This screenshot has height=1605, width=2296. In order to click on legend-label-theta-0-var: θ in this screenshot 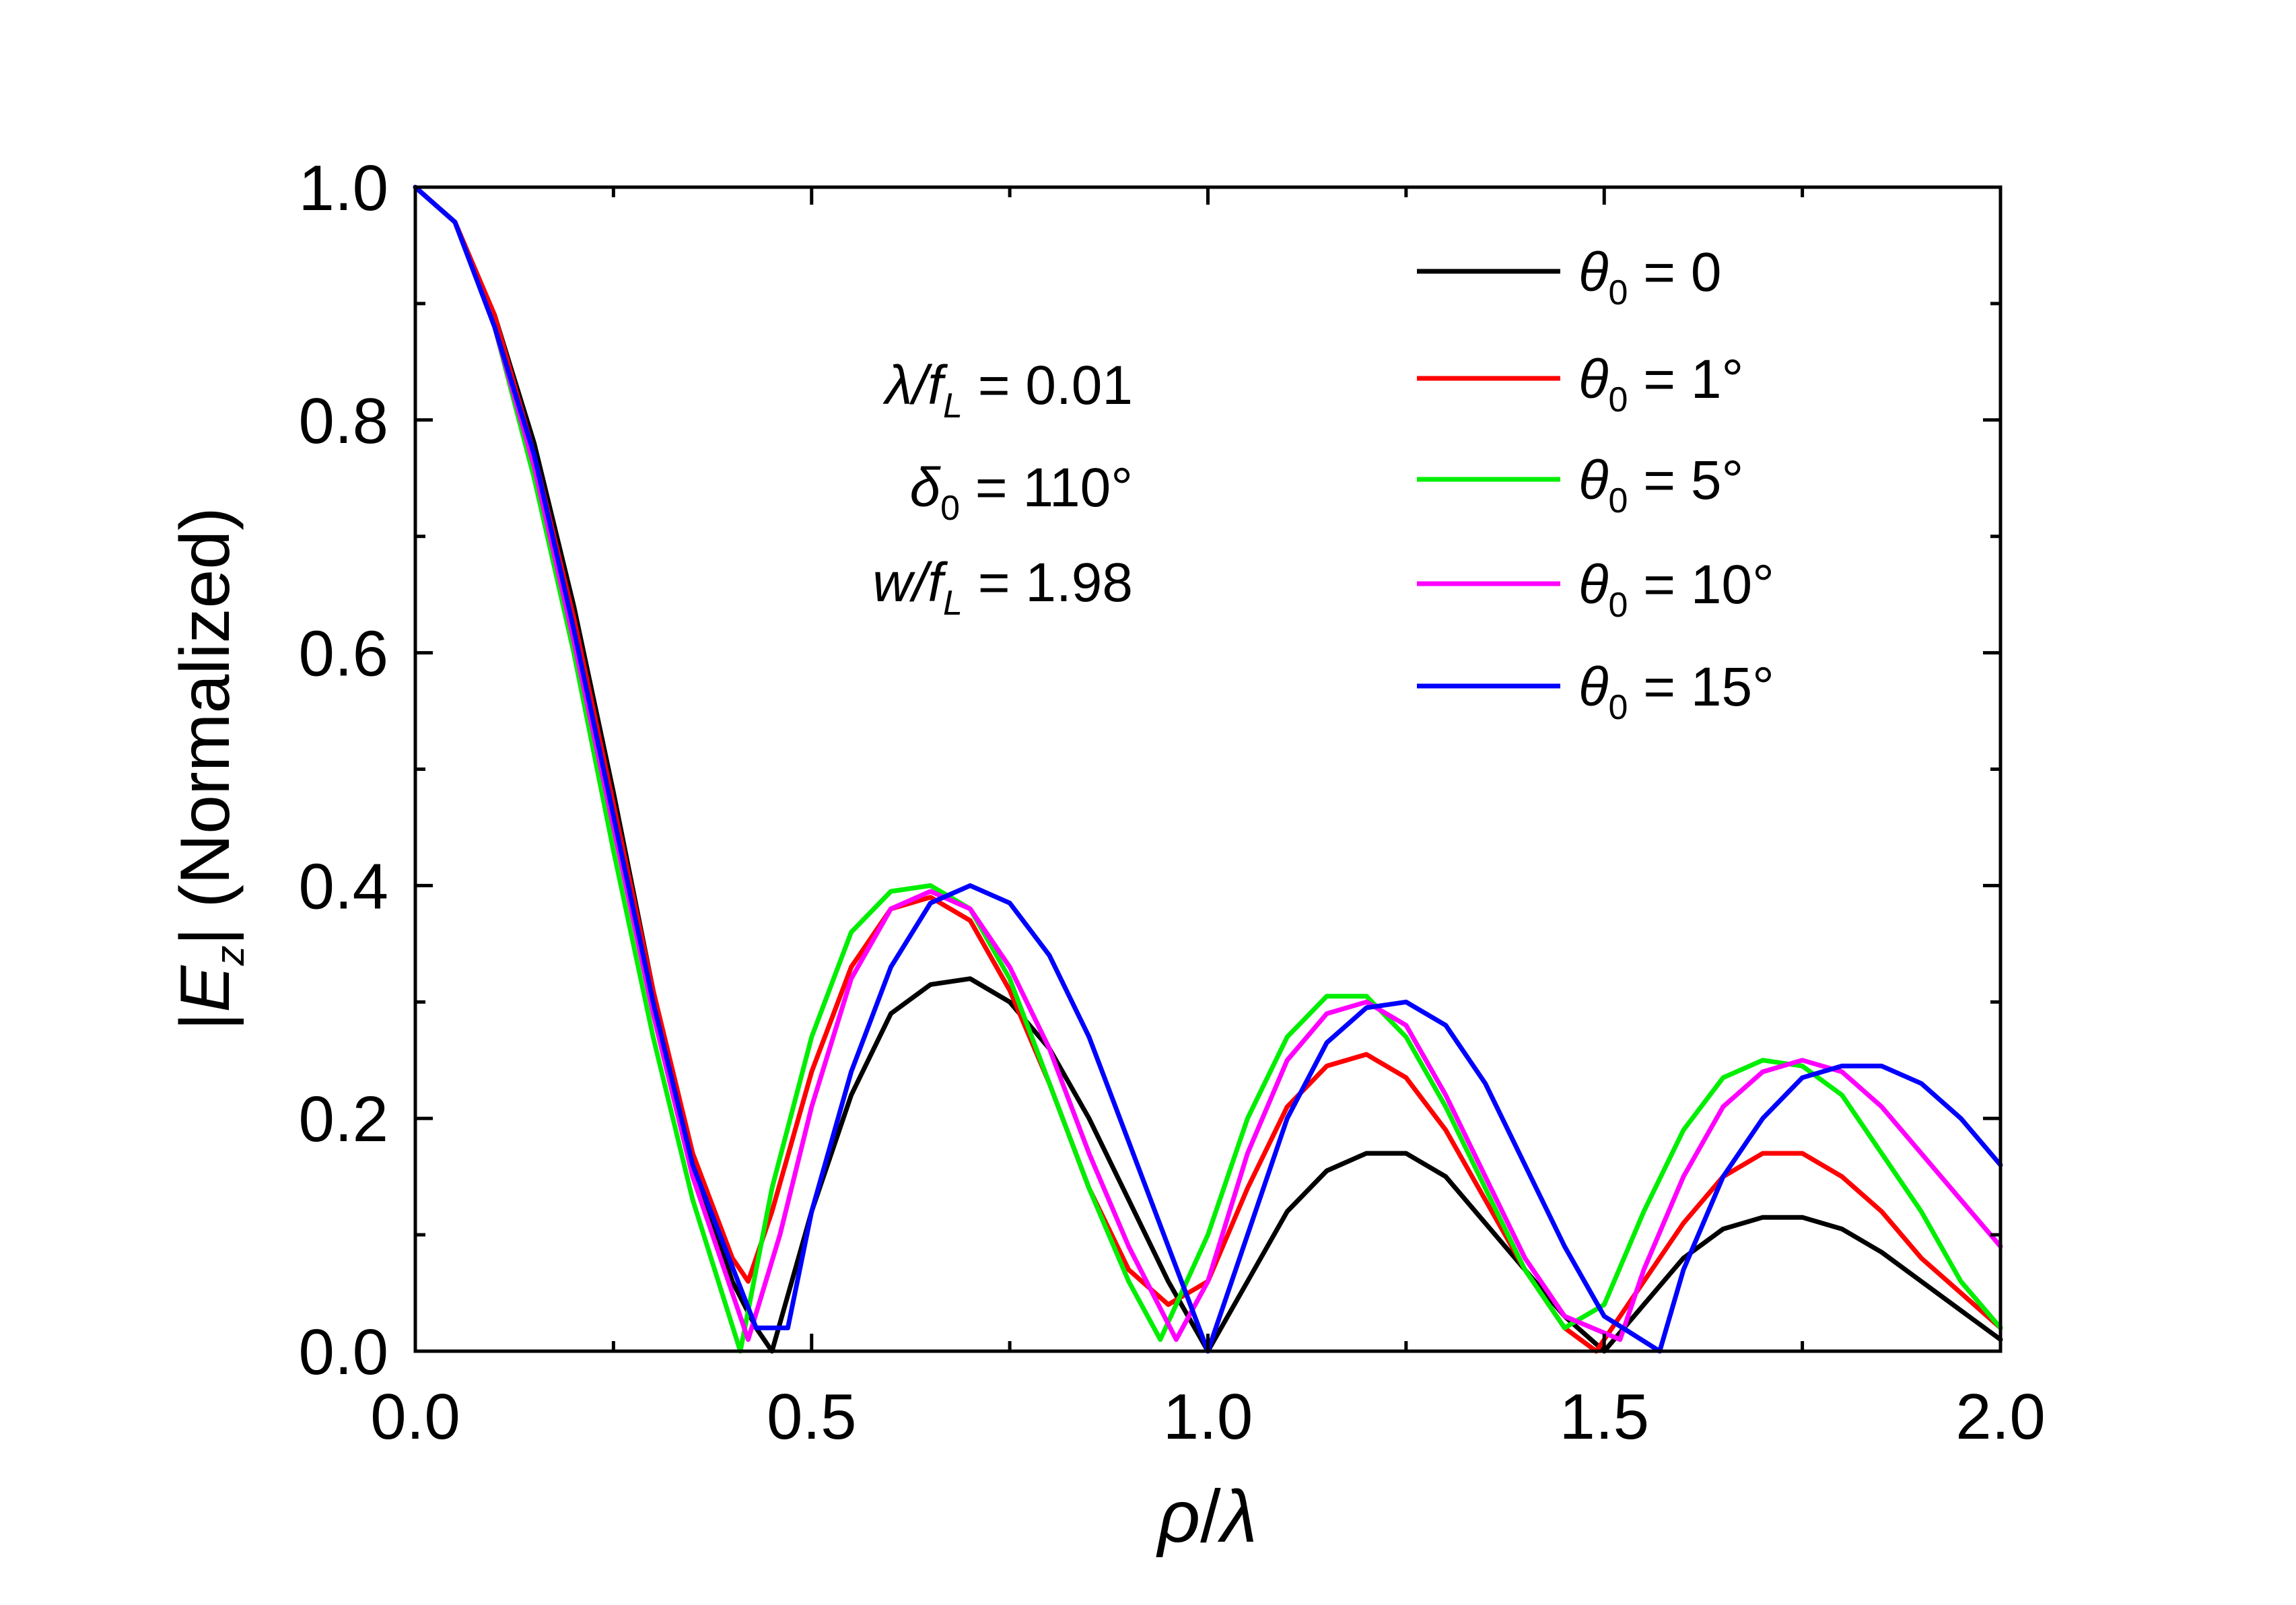, I will do `click(1593, 272)`.